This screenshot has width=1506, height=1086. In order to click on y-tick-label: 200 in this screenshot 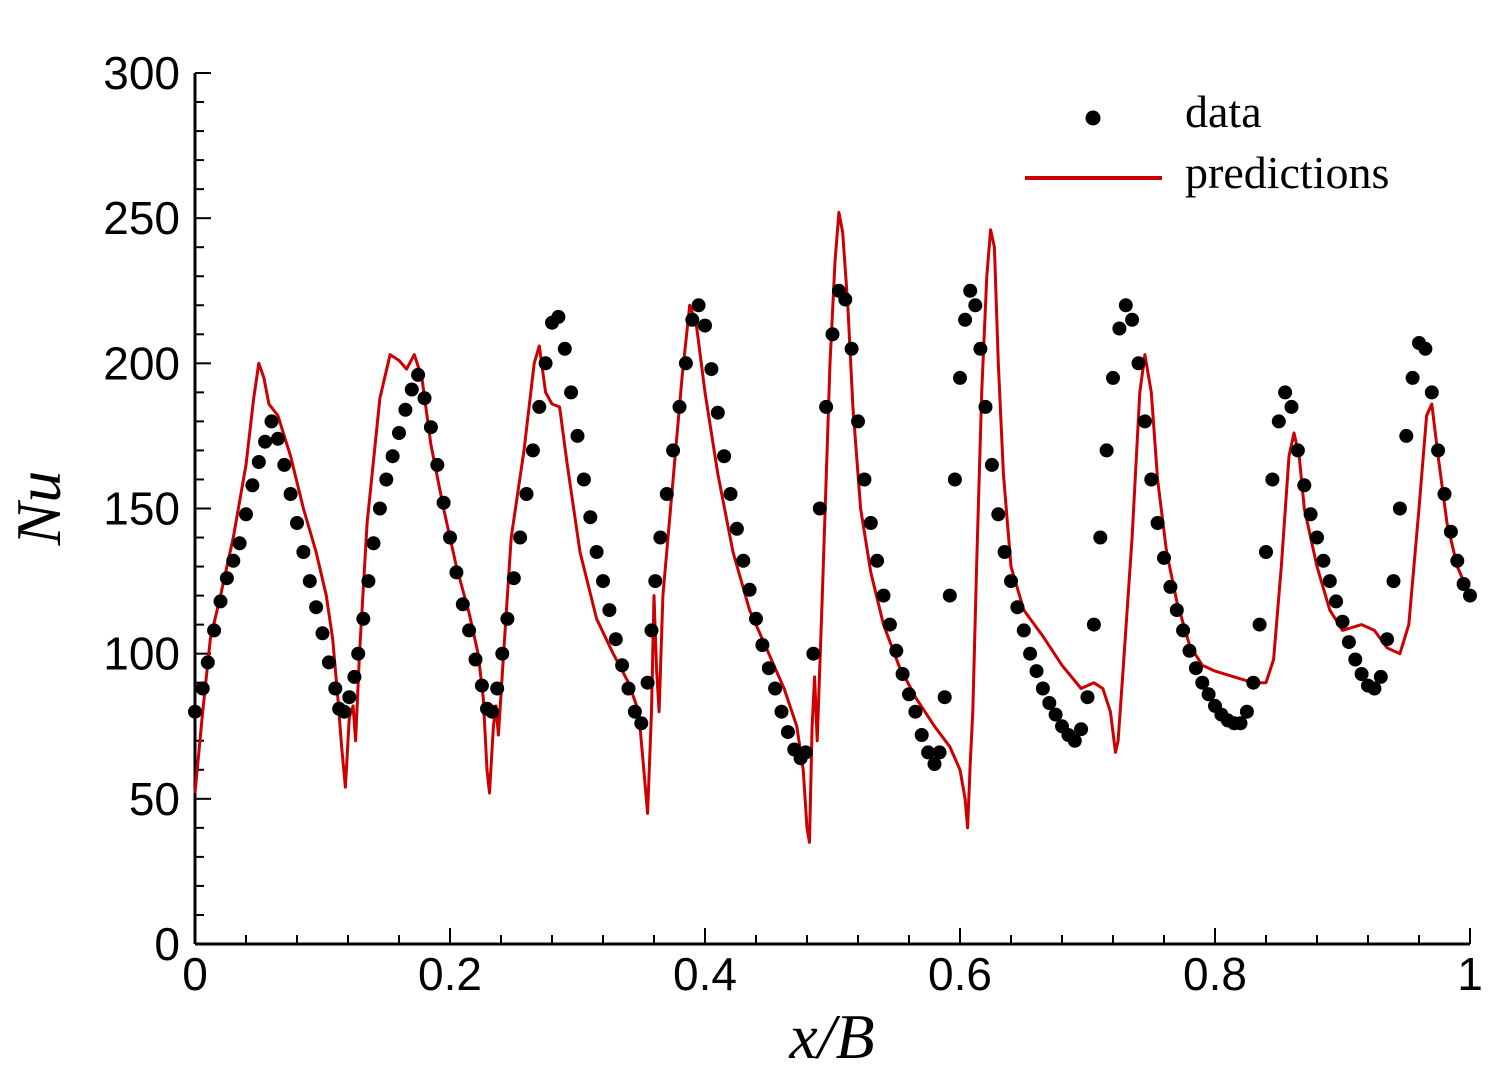, I will do `click(141, 363)`.